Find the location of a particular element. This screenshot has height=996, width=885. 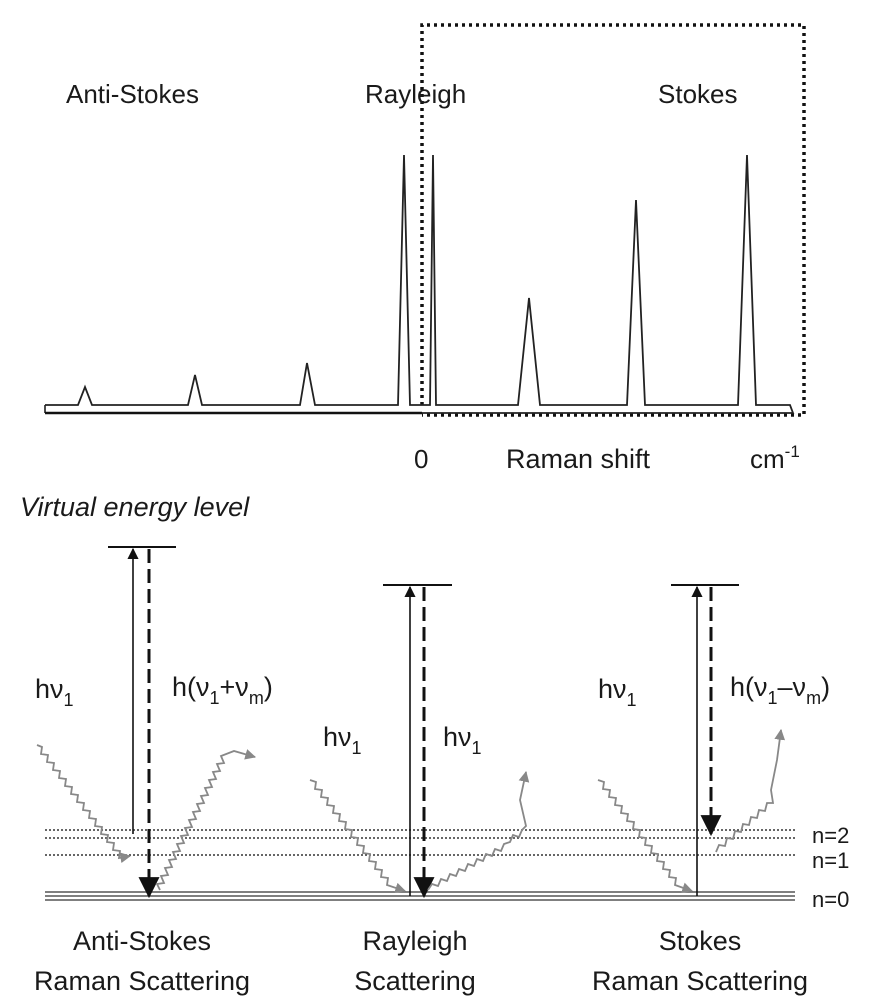

raman-shift-axis-label: Raman shift is located at coordinates (578, 459).